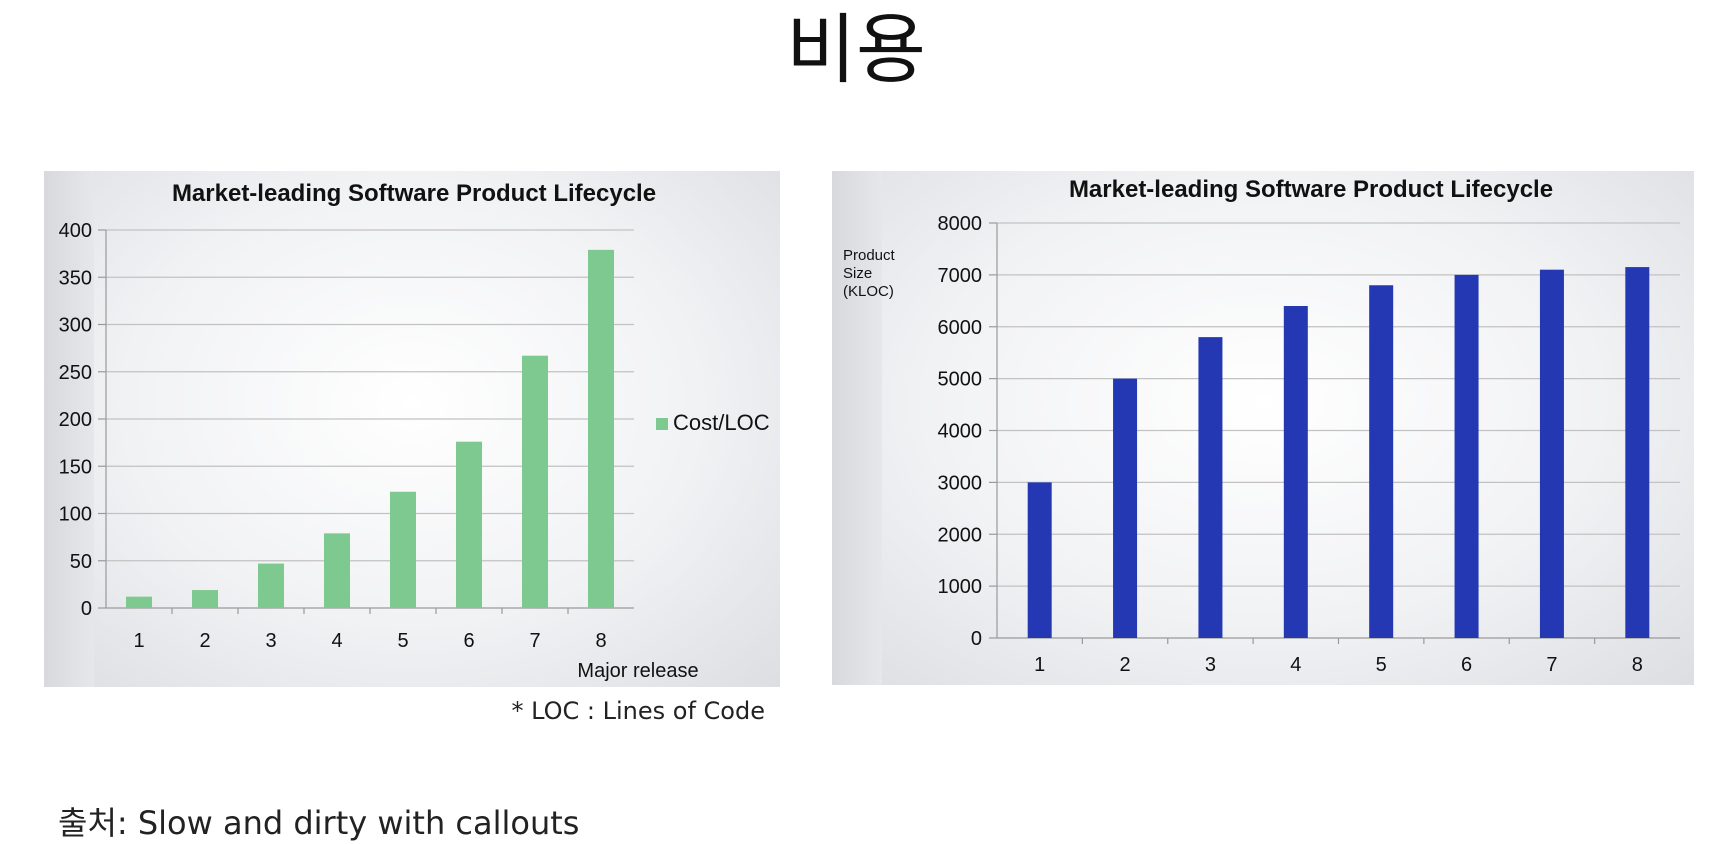 This screenshot has height=844, width=1712. What do you see at coordinates (960, 587) in the screenshot?
I see `y-tick-label: 1000` at bounding box center [960, 587].